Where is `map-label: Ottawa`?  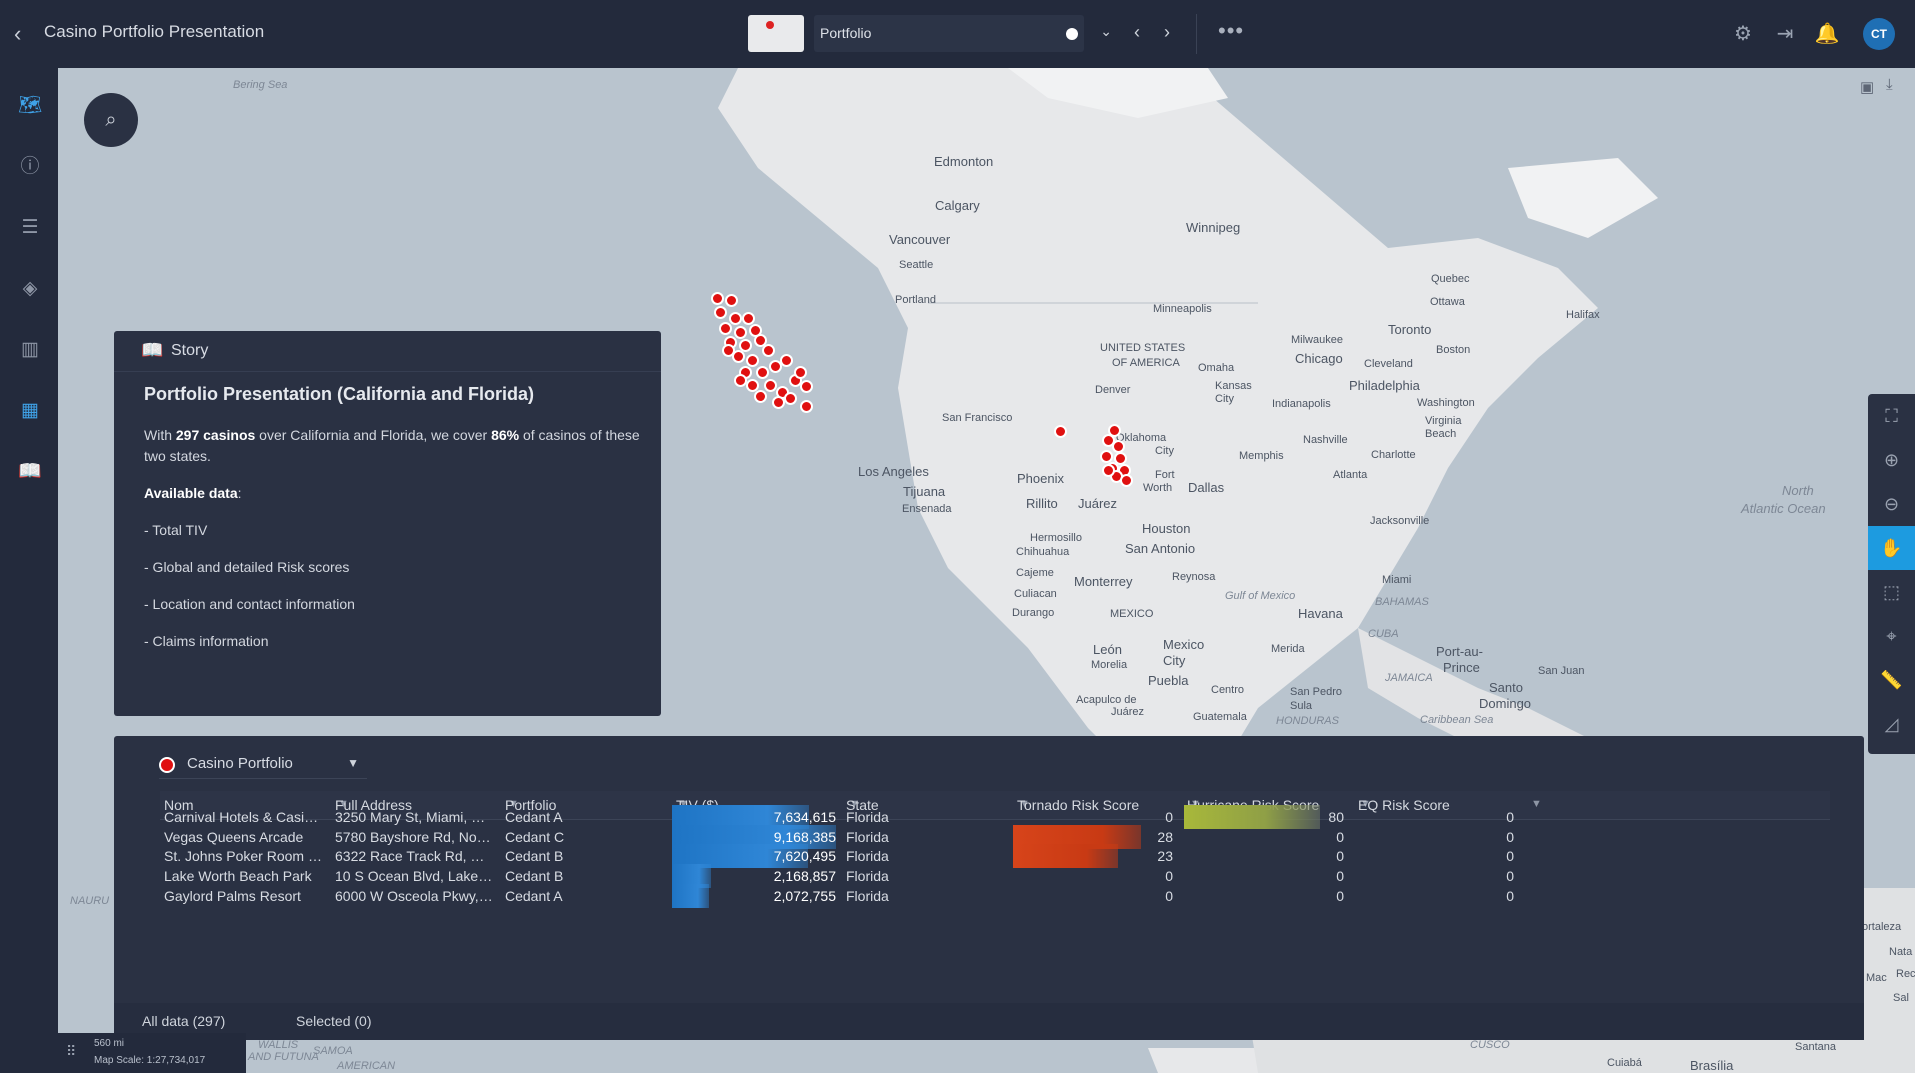 map-label: Ottawa is located at coordinates (1447, 302).